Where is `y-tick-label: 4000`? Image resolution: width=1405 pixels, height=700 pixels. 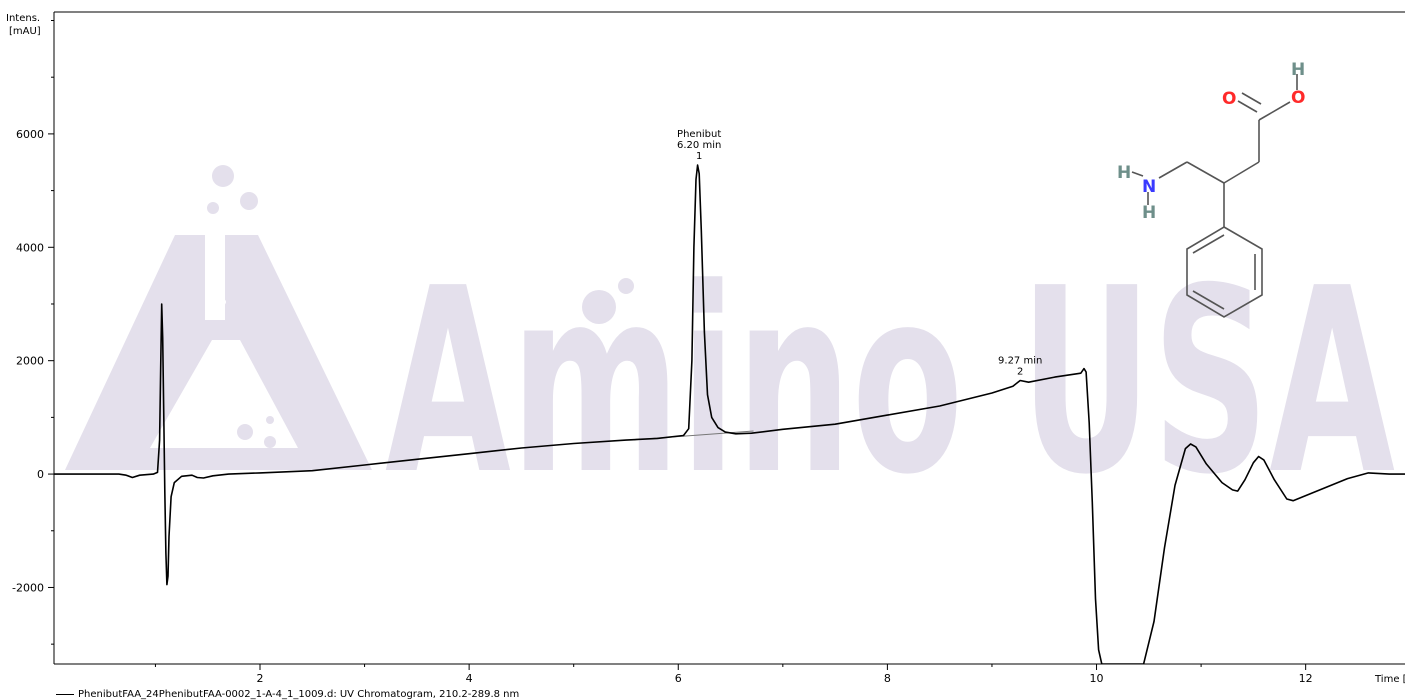 y-tick-label: 4000 is located at coordinates (30, 247).